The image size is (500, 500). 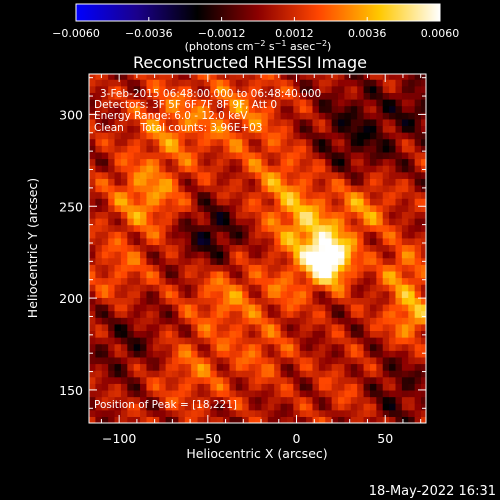 I want to click on annotation-time: 3-Feb-2015 06:48:00.000 to 06:48:40.000, so click(x=210, y=94).